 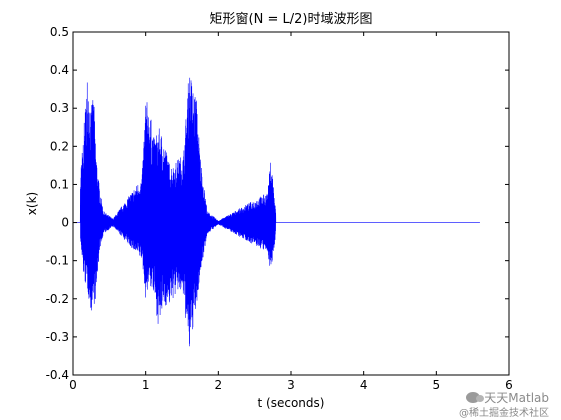 I want to click on y-tick-label: 0.2, so click(x=59, y=146).